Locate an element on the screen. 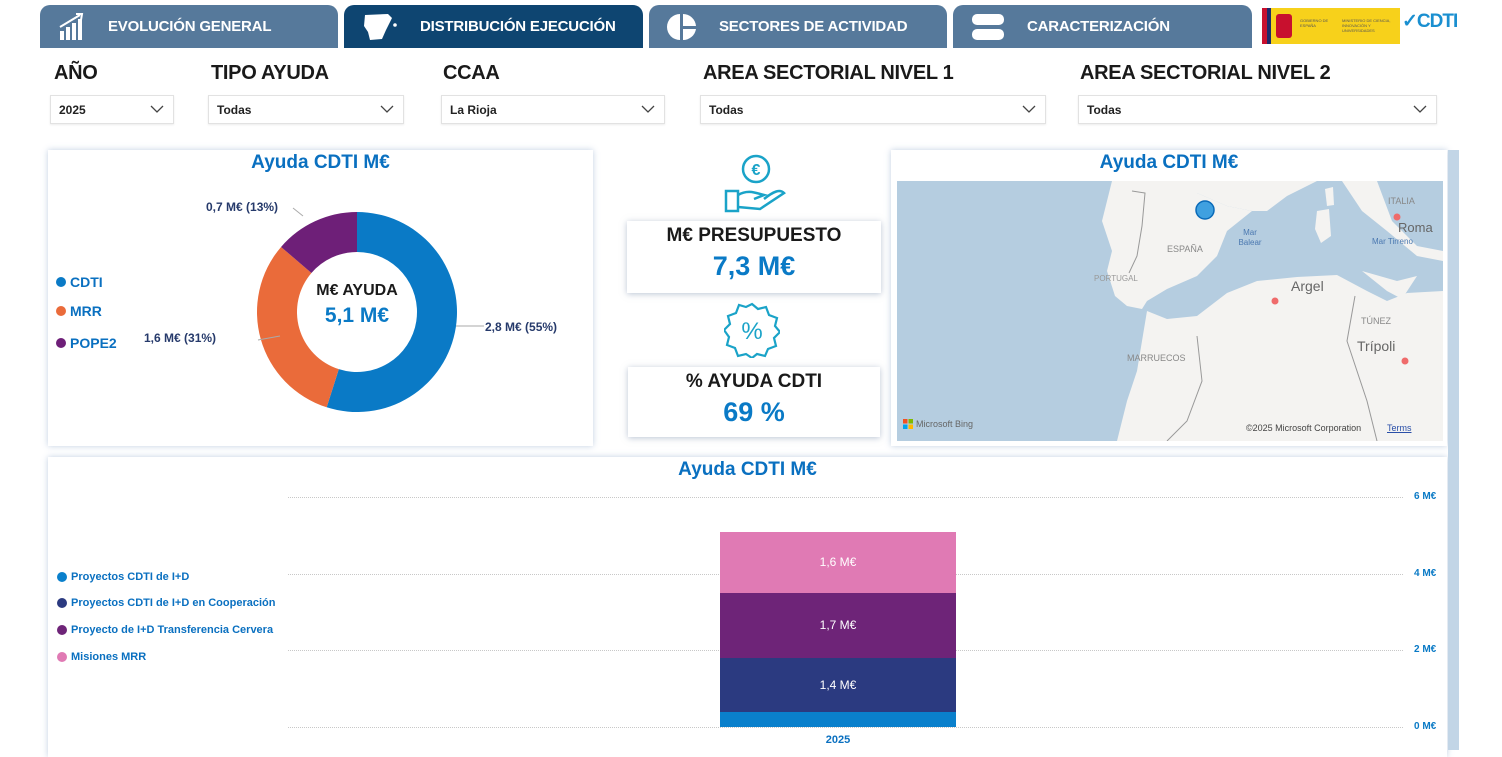 The width and height of the screenshot is (1502, 757). tab-evolucion-general: EVOLUCIÓN GENERAL is located at coordinates (189, 26).